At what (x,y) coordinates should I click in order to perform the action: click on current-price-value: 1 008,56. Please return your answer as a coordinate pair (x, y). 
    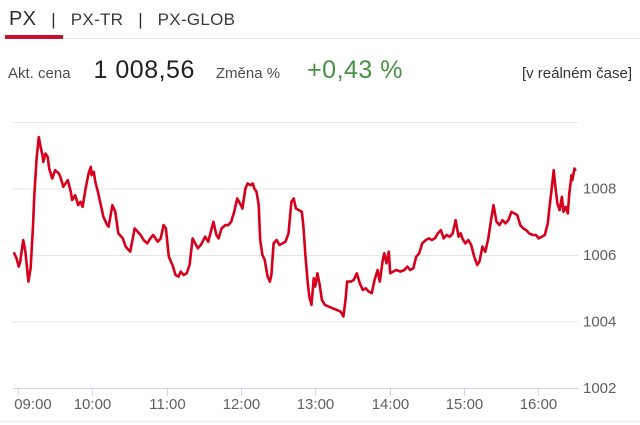
    Looking at the image, I should click on (144, 70).